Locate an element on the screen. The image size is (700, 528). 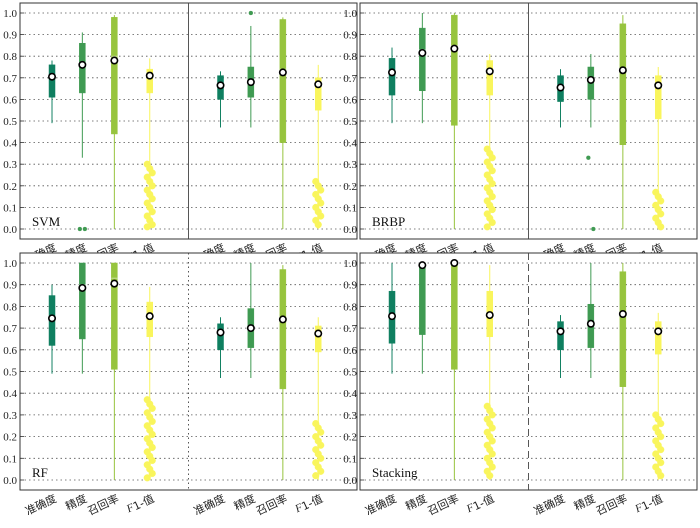
y-tick-label: 0.7 is located at coordinates (350, 329).